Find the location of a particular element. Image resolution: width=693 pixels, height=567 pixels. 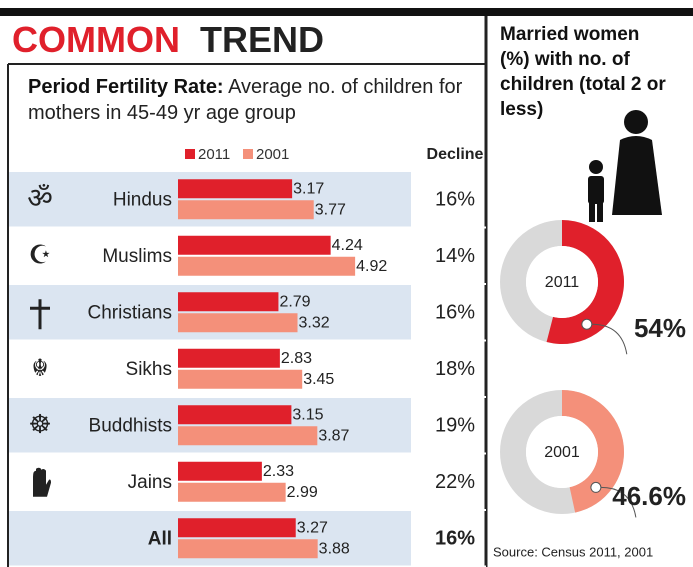

decline-label: 14% is located at coordinates (455, 256).